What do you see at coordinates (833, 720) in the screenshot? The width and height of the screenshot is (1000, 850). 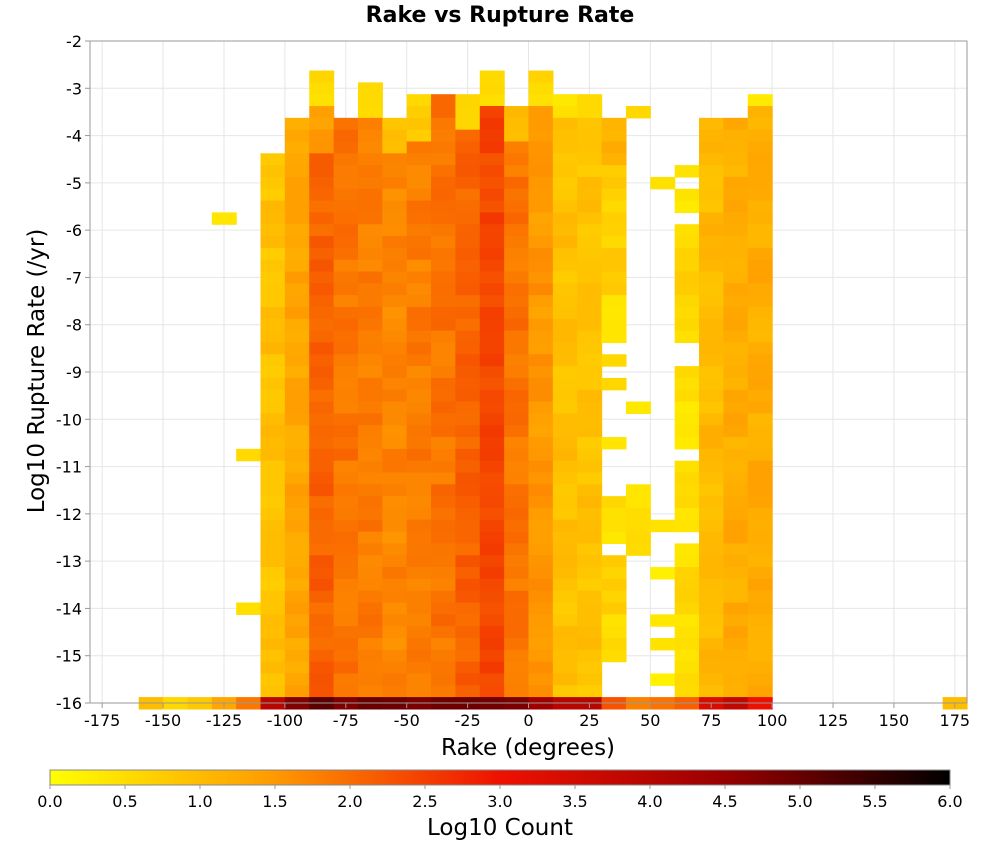 I see `x-tick-label: 125` at bounding box center [833, 720].